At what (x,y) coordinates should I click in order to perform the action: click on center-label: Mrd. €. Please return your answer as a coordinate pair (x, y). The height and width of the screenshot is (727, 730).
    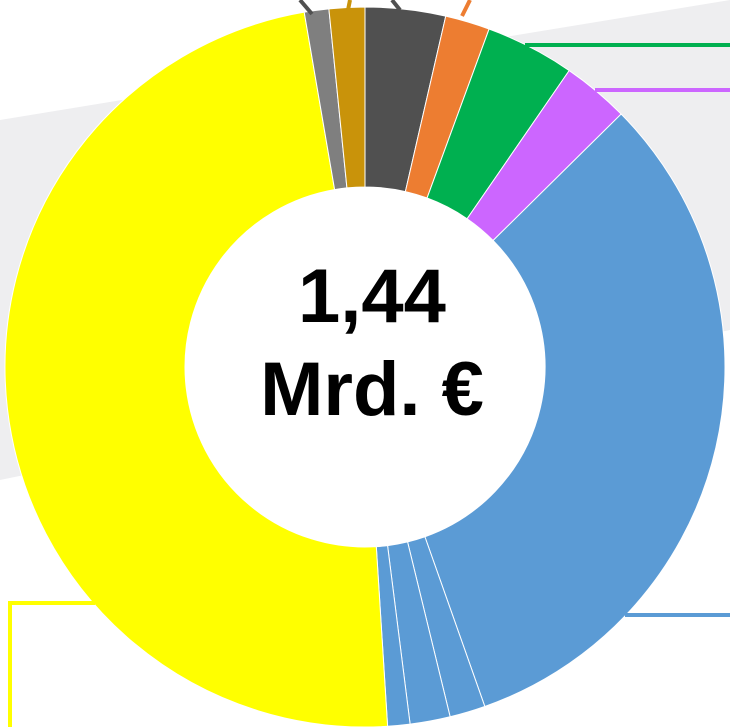
    Looking at the image, I should click on (372, 389).